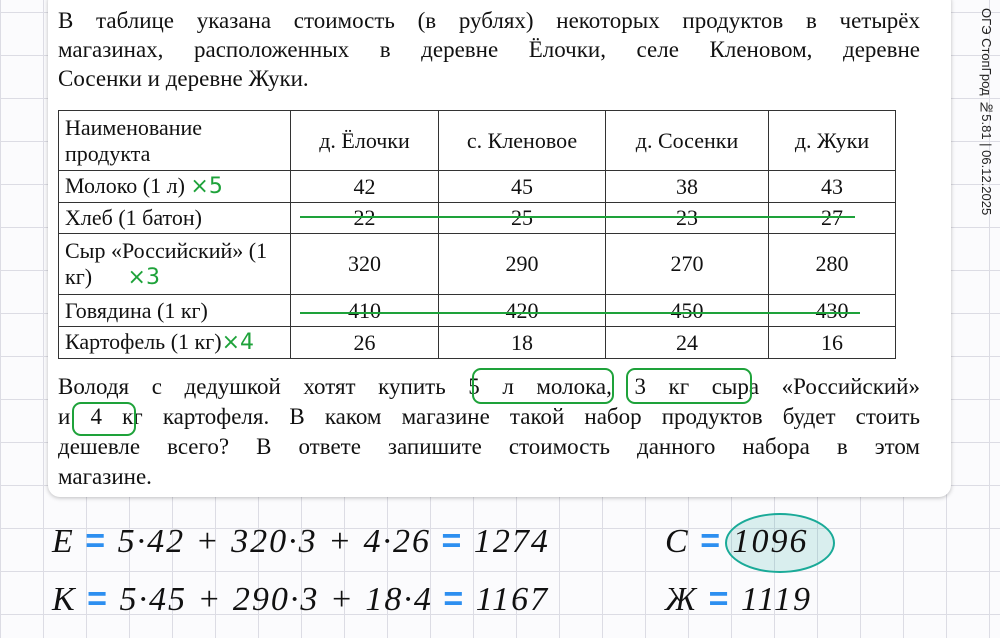 The height and width of the screenshot is (638, 1000). I want to click on cell: 45, so click(522, 186).